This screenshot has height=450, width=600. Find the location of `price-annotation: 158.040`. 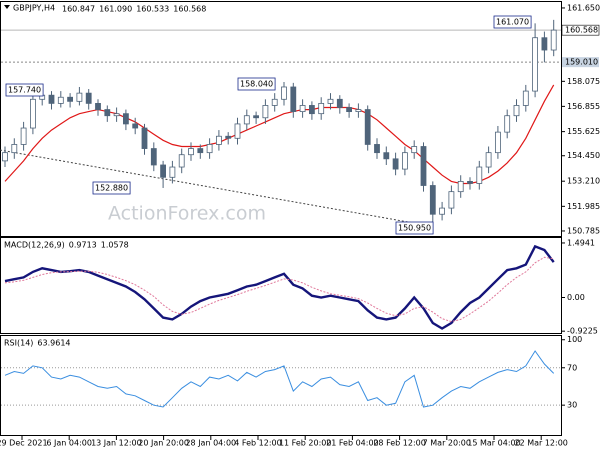

price-annotation: 158.040 is located at coordinates (256, 84).